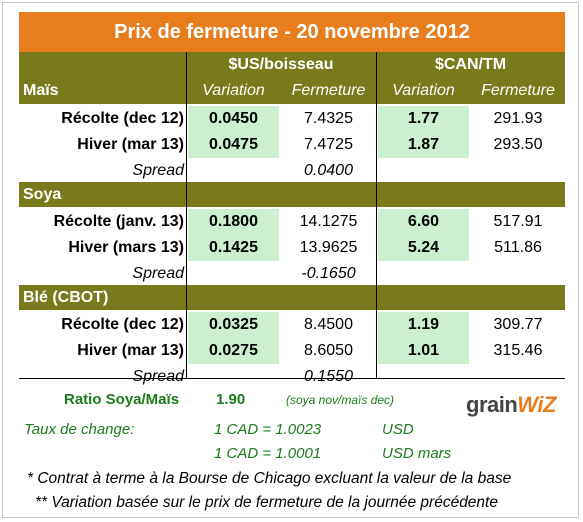 The width and height of the screenshot is (583, 522). What do you see at coordinates (66, 297) in the screenshot?
I see `section-name: Blé (CBOT)` at bounding box center [66, 297].